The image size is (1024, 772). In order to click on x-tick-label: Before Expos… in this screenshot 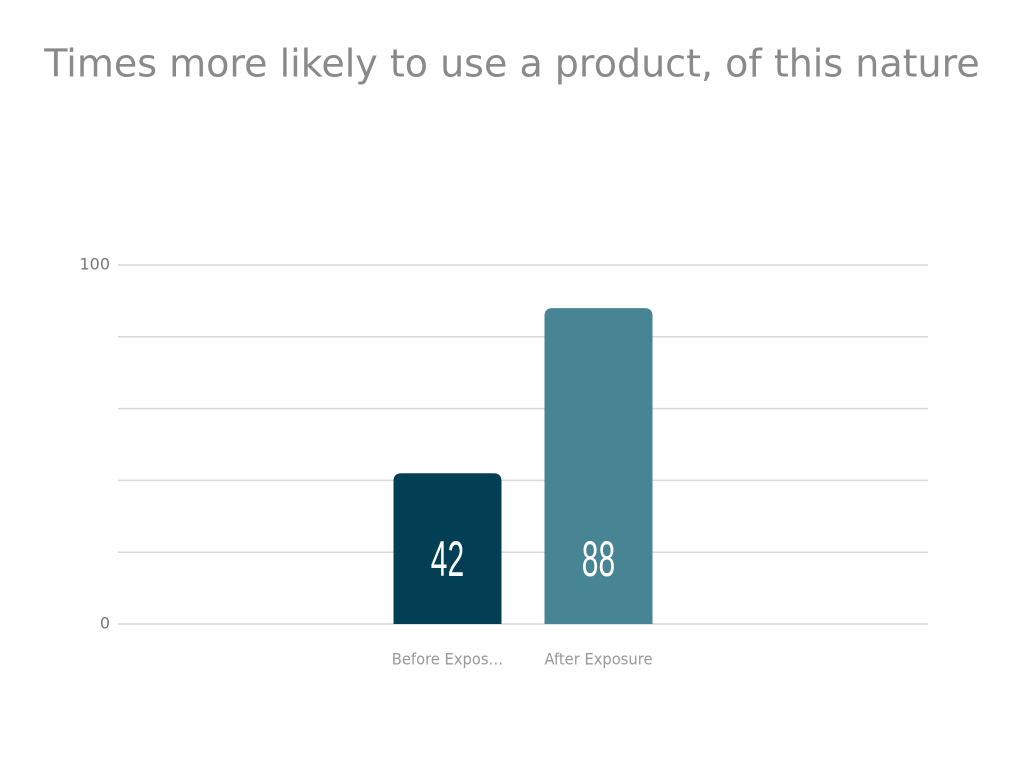, I will do `click(447, 659)`.